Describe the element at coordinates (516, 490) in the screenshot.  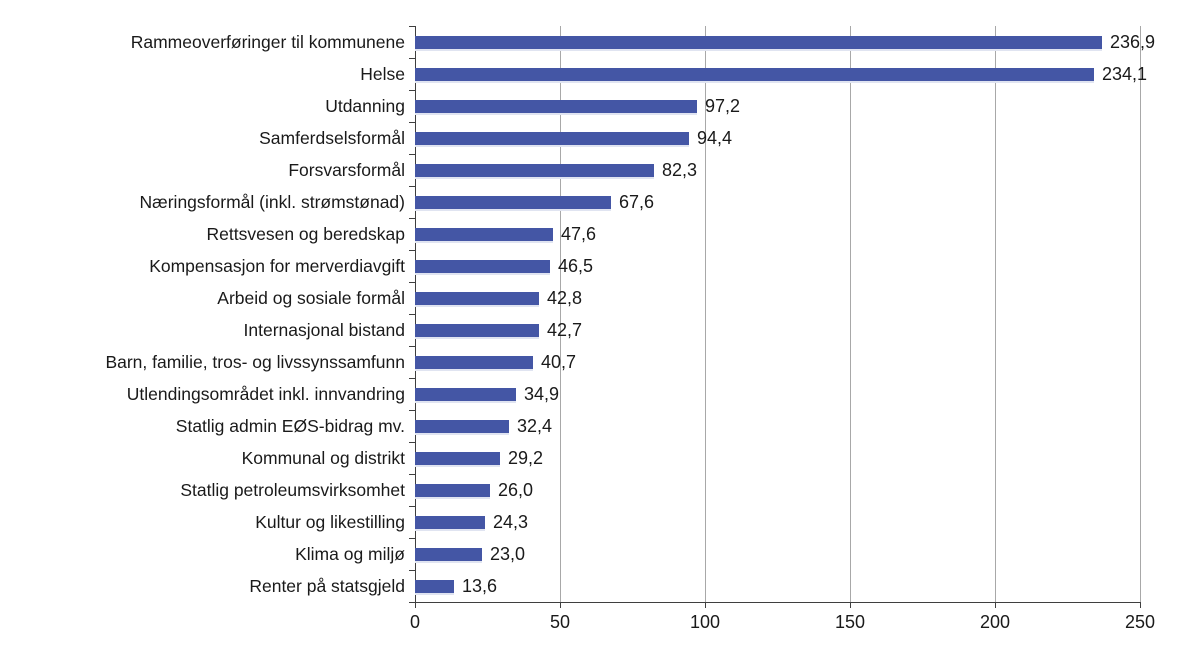
I see `bar-value-label: 26,0` at that location.